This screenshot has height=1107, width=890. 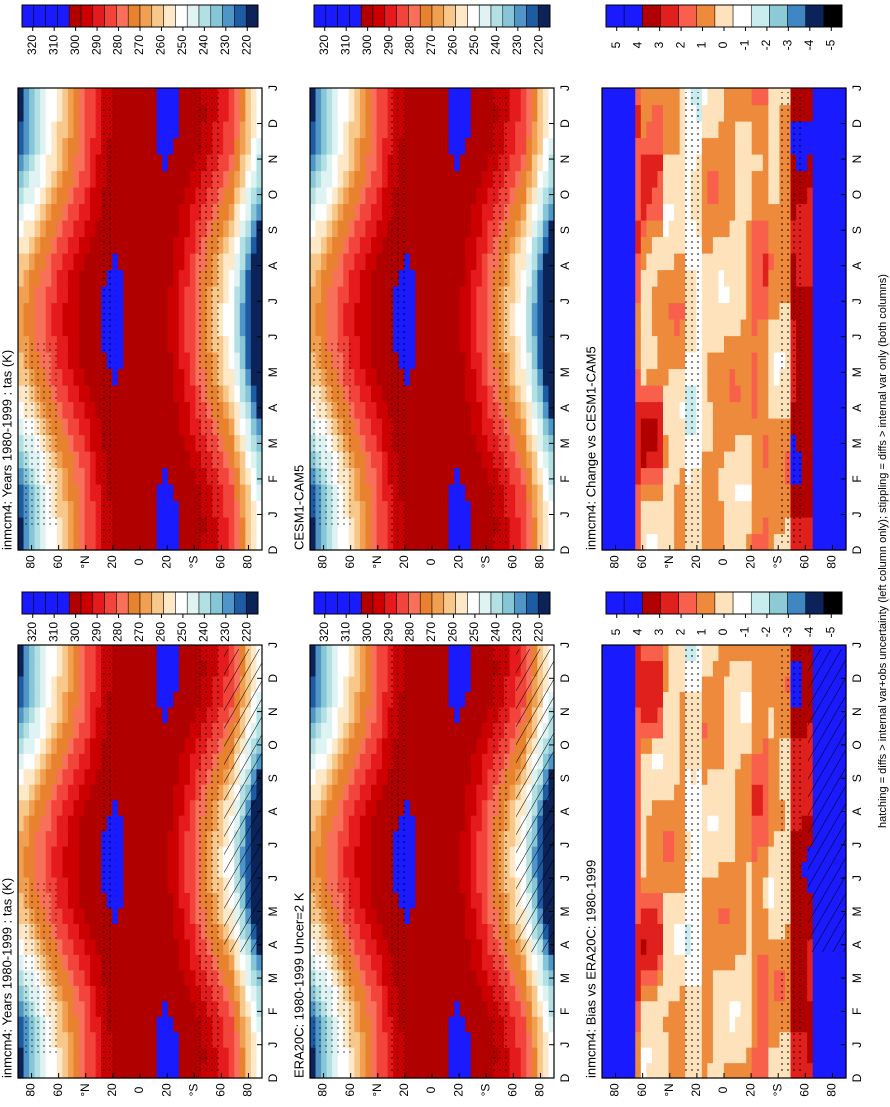 What do you see at coordinates (431, 1089) in the screenshot?
I see `lat-label: 0` at bounding box center [431, 1089].